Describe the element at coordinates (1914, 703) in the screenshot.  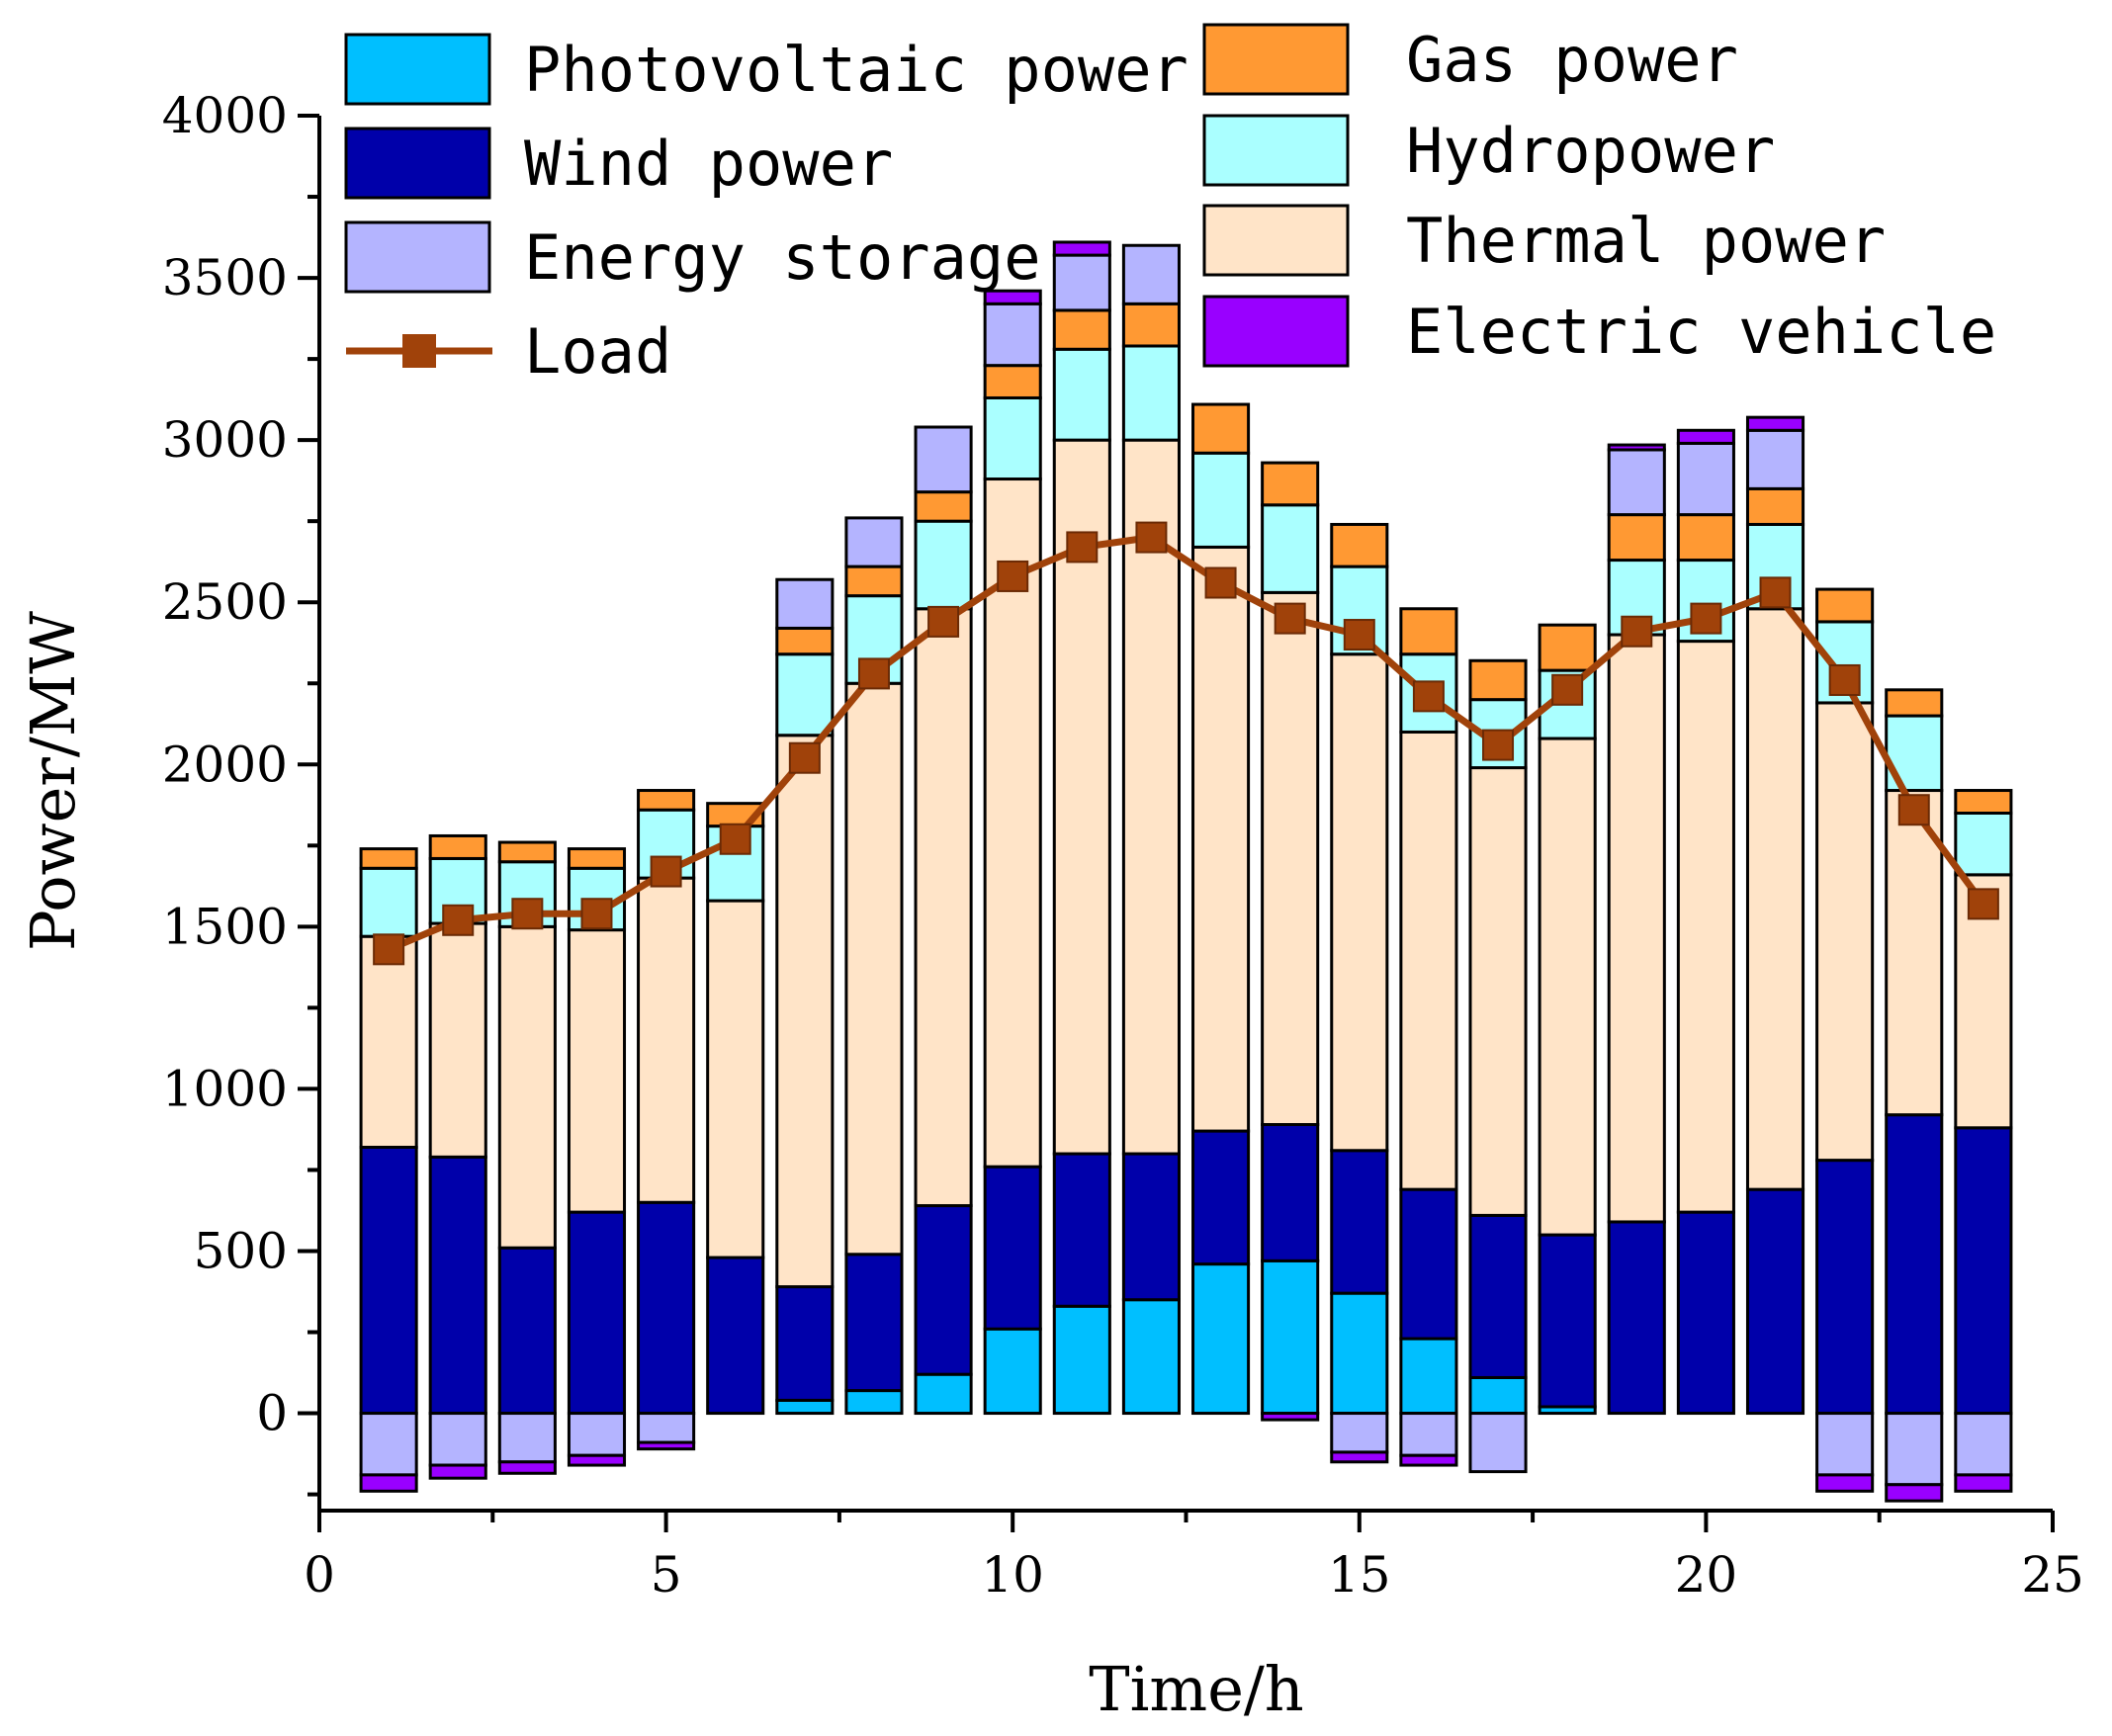
I see `bar-gas-power-h23` at that location.